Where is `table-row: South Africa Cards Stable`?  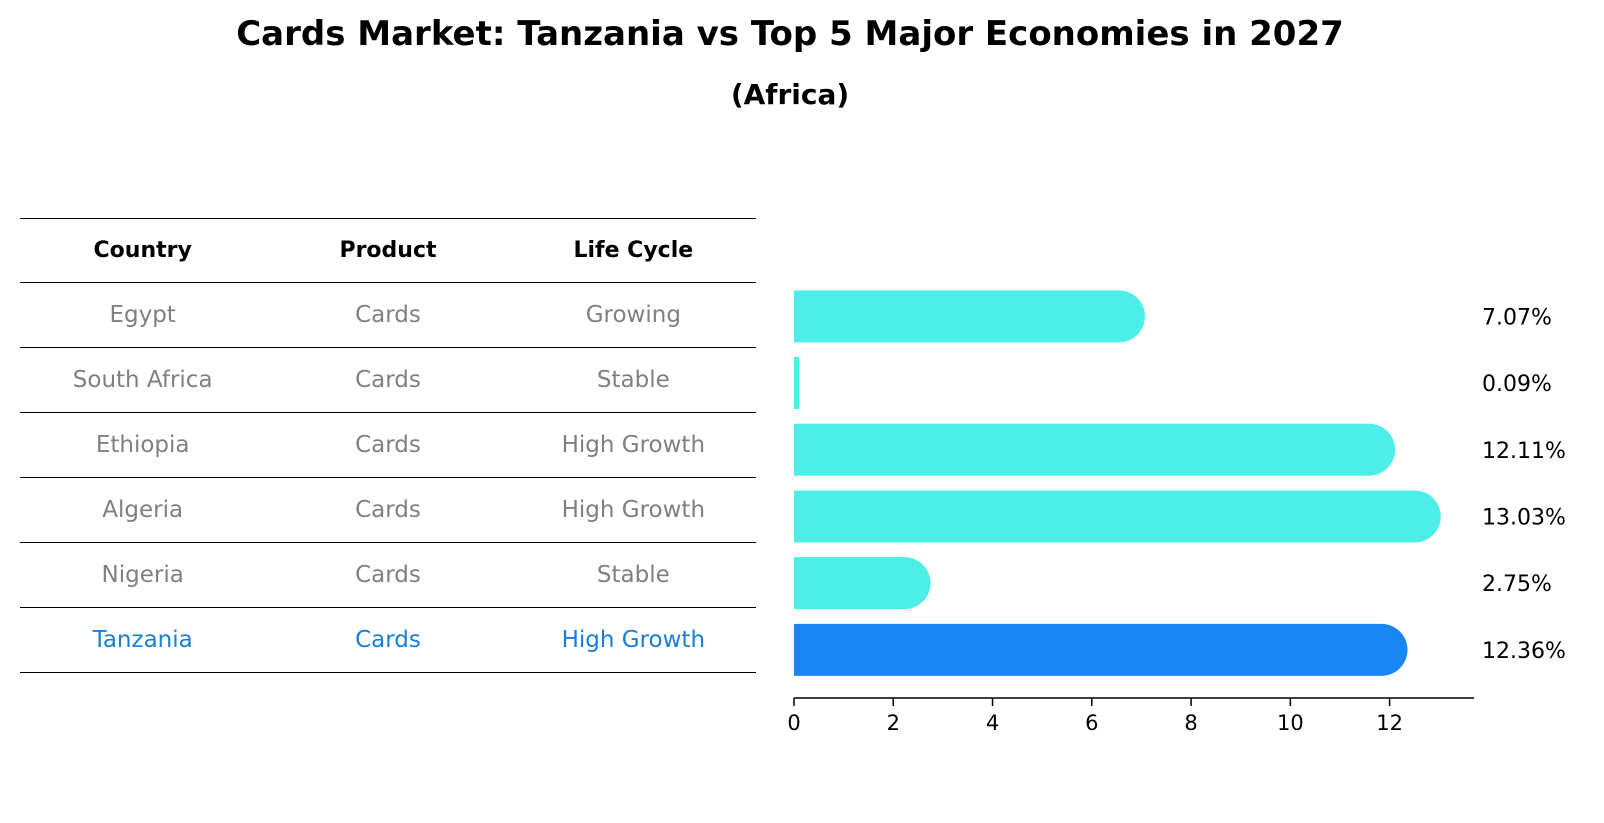 table-row: South Africa Cards Stable is located at coordinates (388, 380).